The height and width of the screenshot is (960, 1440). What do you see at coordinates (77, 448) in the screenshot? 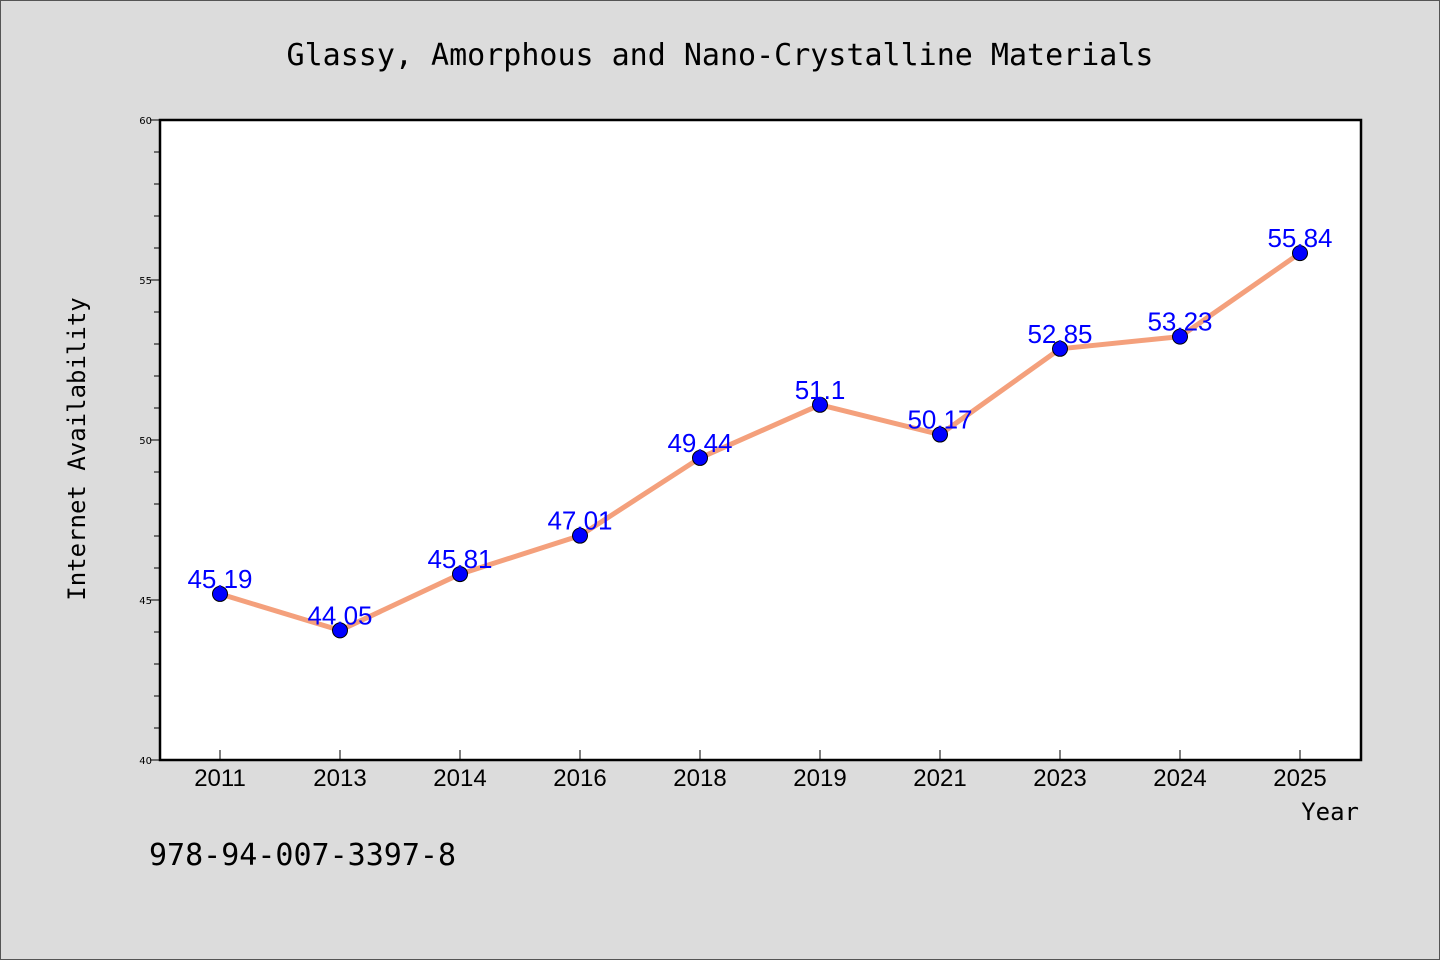
I see `y-axis-title: Internet Availability` at bounding box center [77, 448].